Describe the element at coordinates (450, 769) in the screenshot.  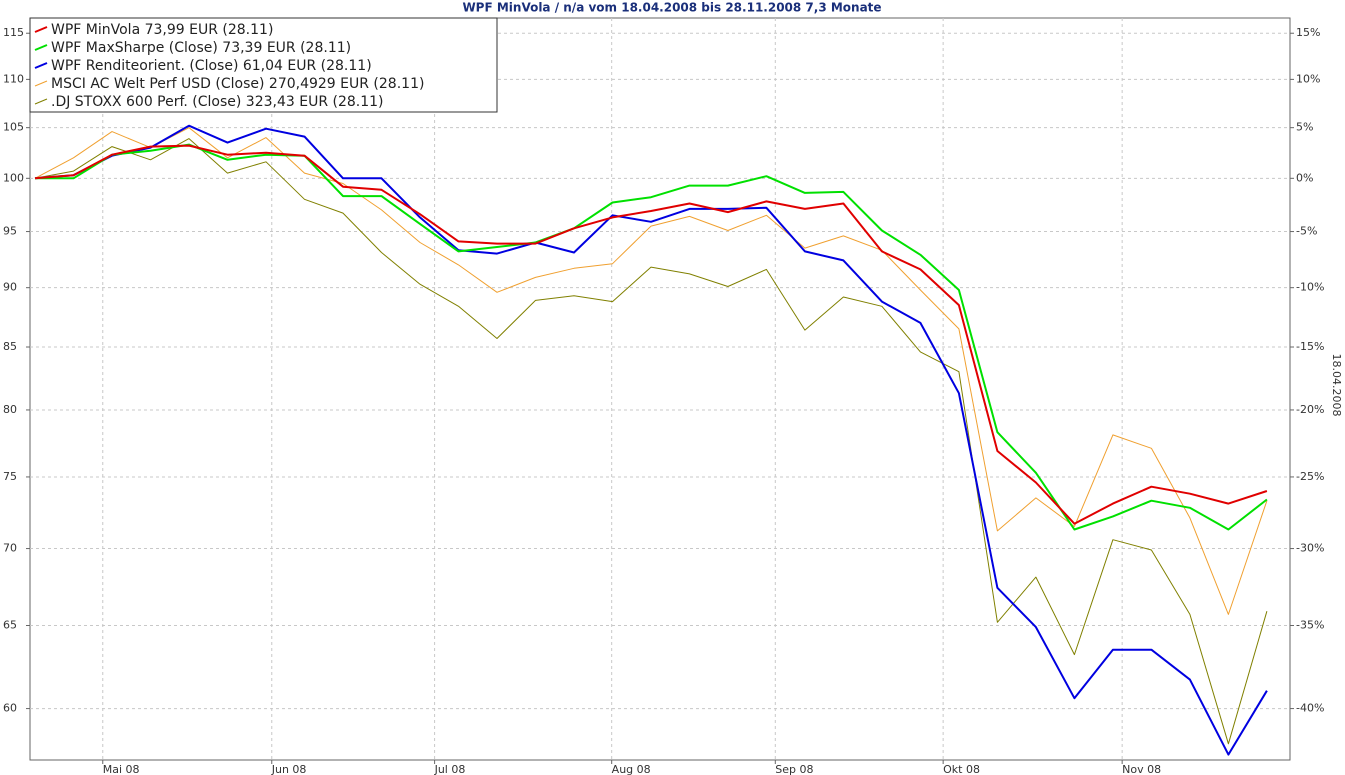
I see `x-tick-label: Jul 08` at that location.